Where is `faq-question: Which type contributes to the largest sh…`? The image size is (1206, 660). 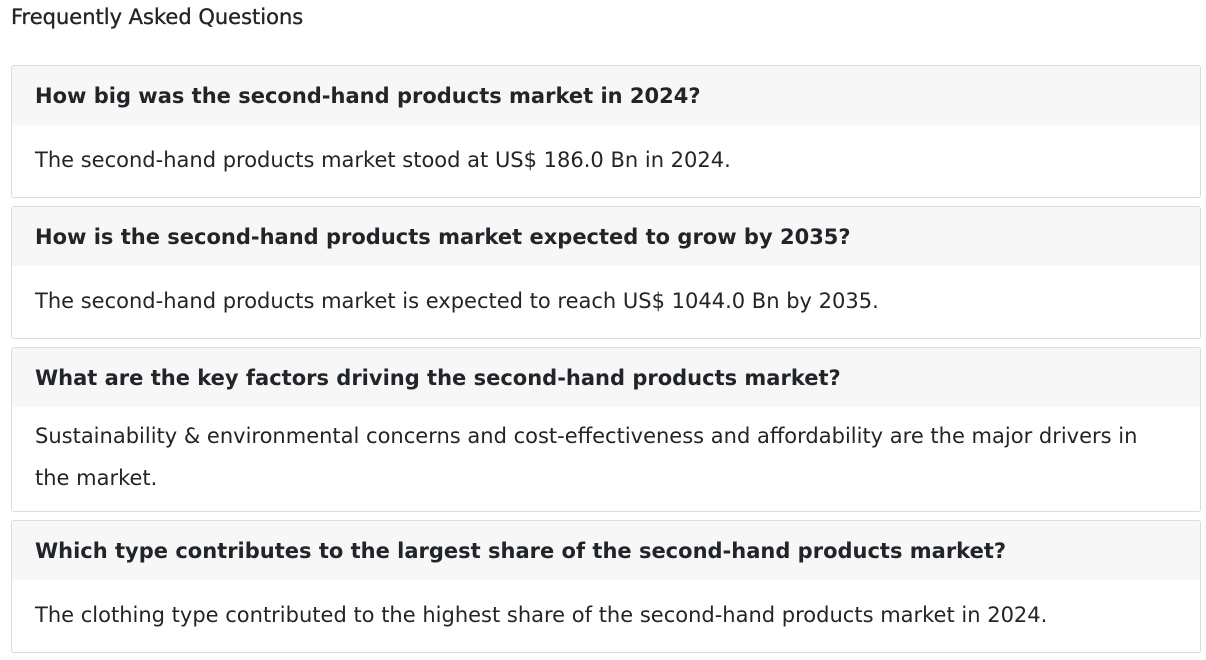 faq-question: Which type contributes to the largest sh… is located at coordinates (606, 550).